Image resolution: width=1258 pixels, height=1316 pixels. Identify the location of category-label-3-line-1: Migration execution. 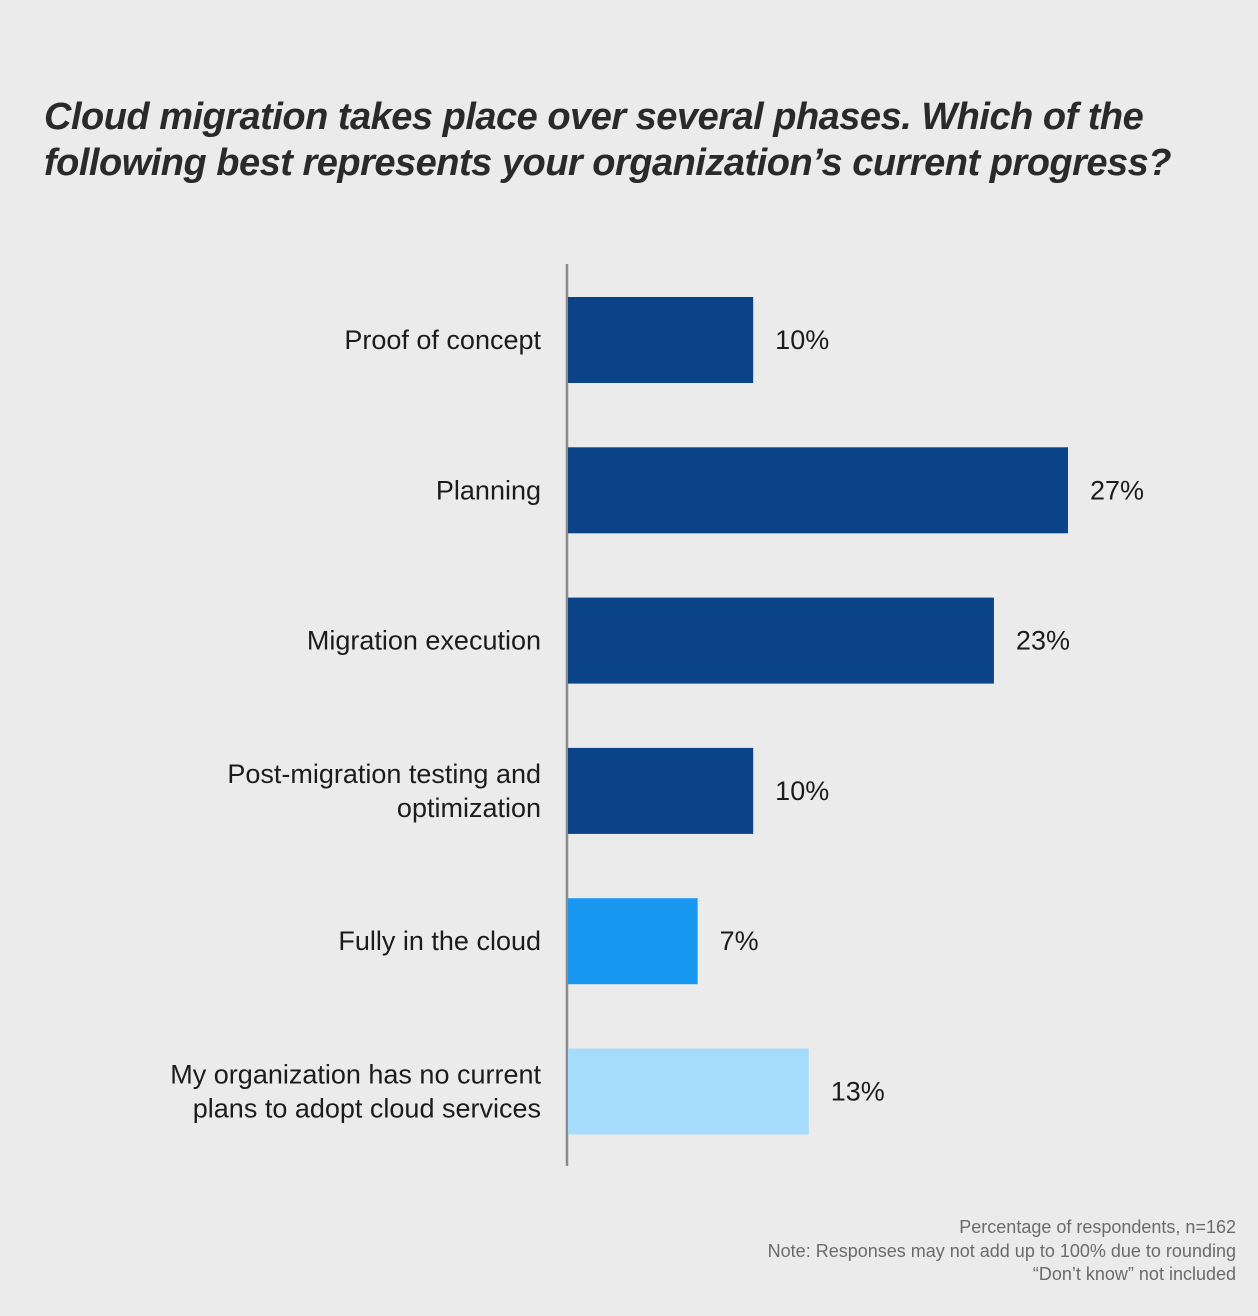
(424, 641).